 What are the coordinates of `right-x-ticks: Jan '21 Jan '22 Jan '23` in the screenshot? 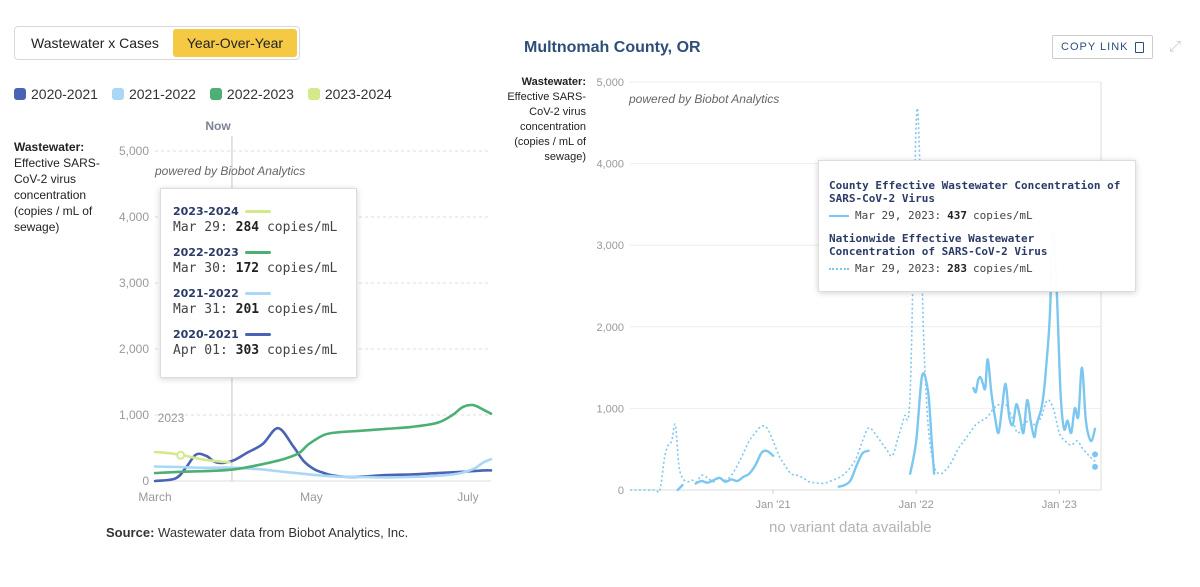 It's located at (916, 500).